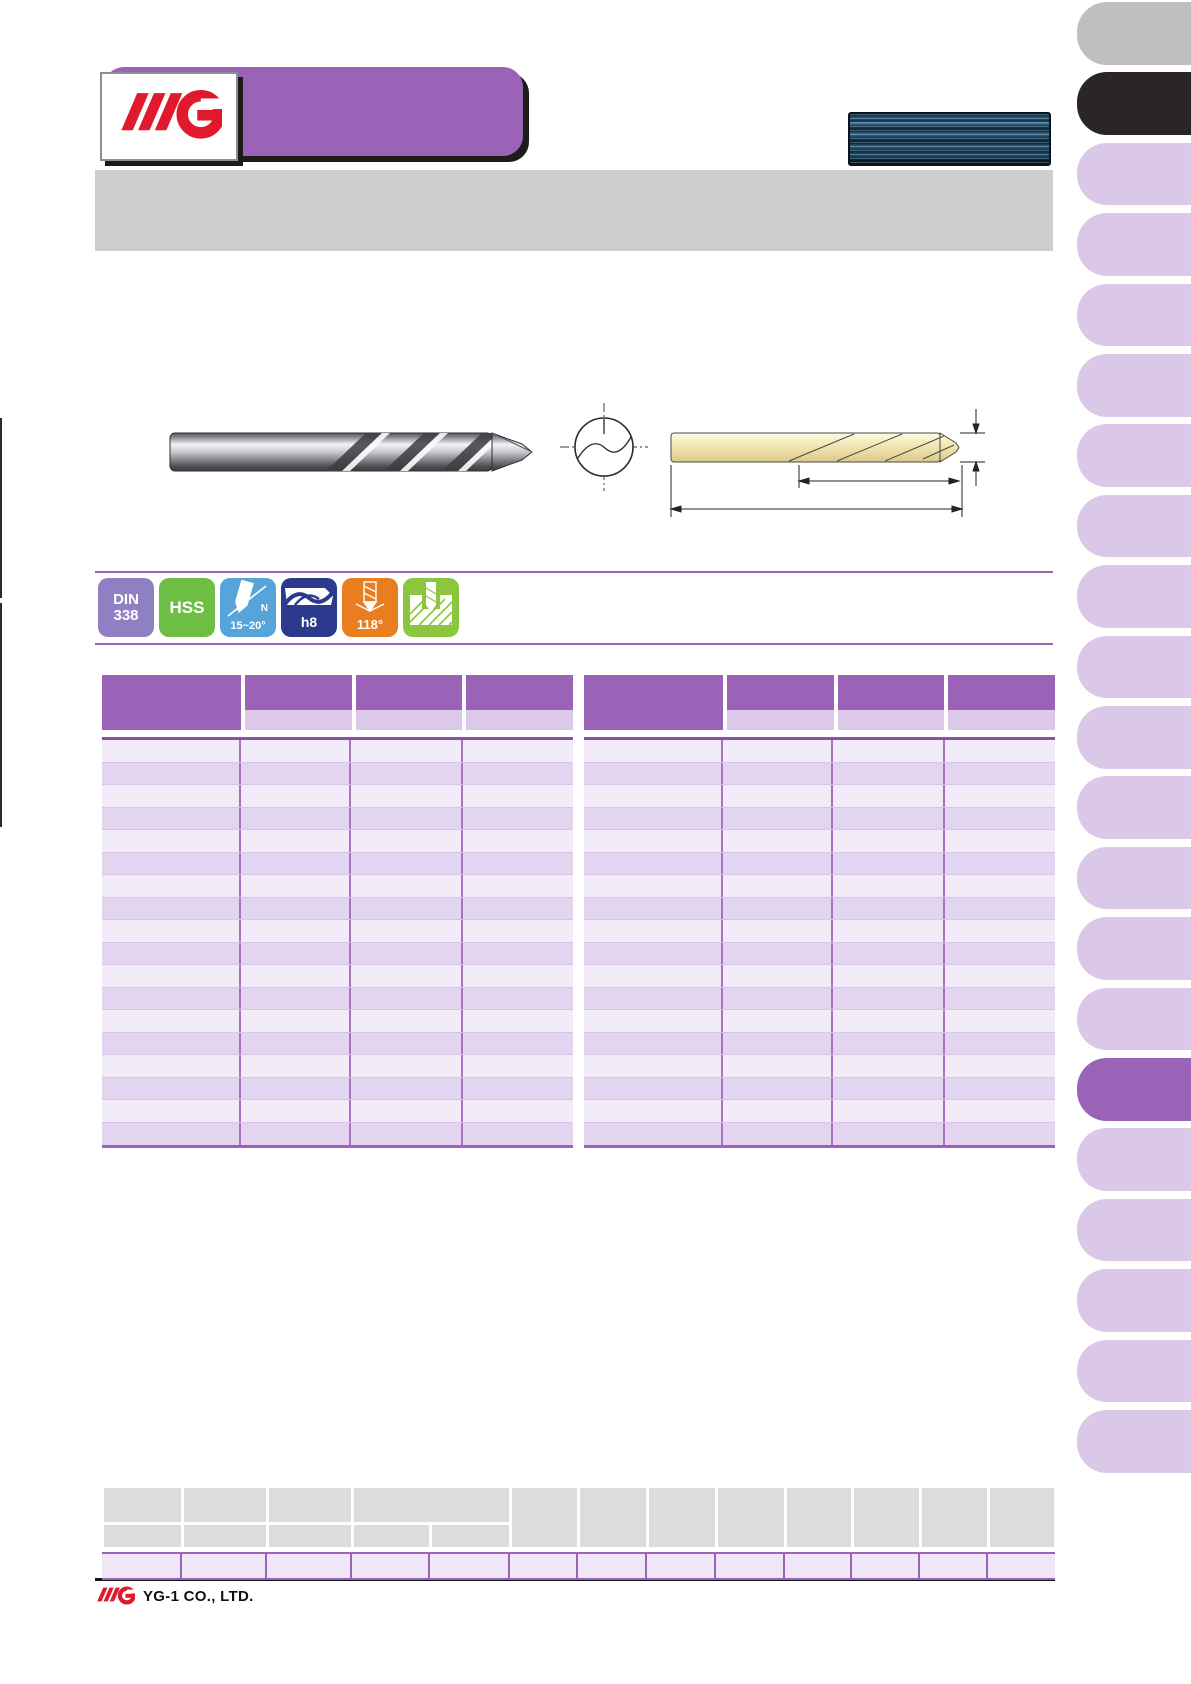  I want to click on size-table-body, so click(337, 942).